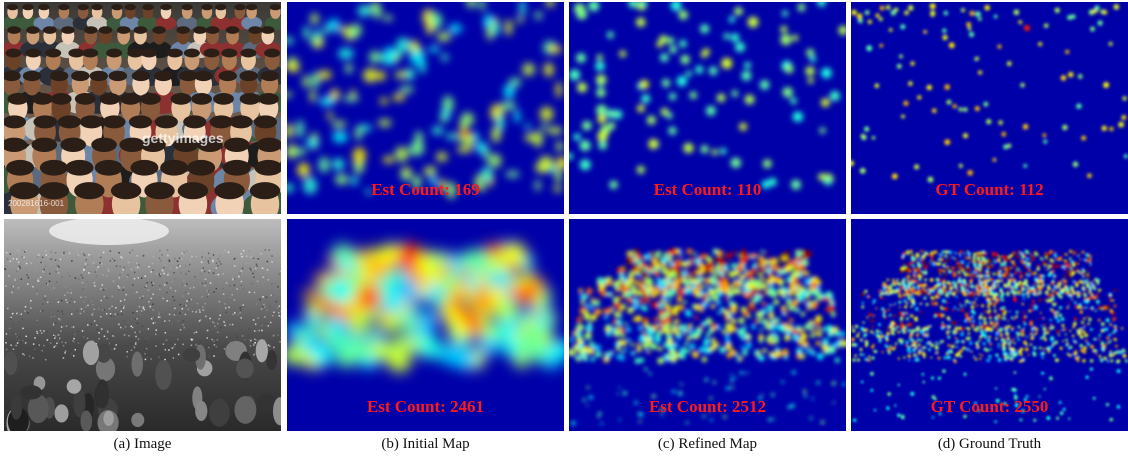 Image resolution: width=1128 pixels, height=459 pixels. Describe the element at coordinates (707, 325) in the screenshot. I see `refined-map-row2: Est Count: 2512` at that location.